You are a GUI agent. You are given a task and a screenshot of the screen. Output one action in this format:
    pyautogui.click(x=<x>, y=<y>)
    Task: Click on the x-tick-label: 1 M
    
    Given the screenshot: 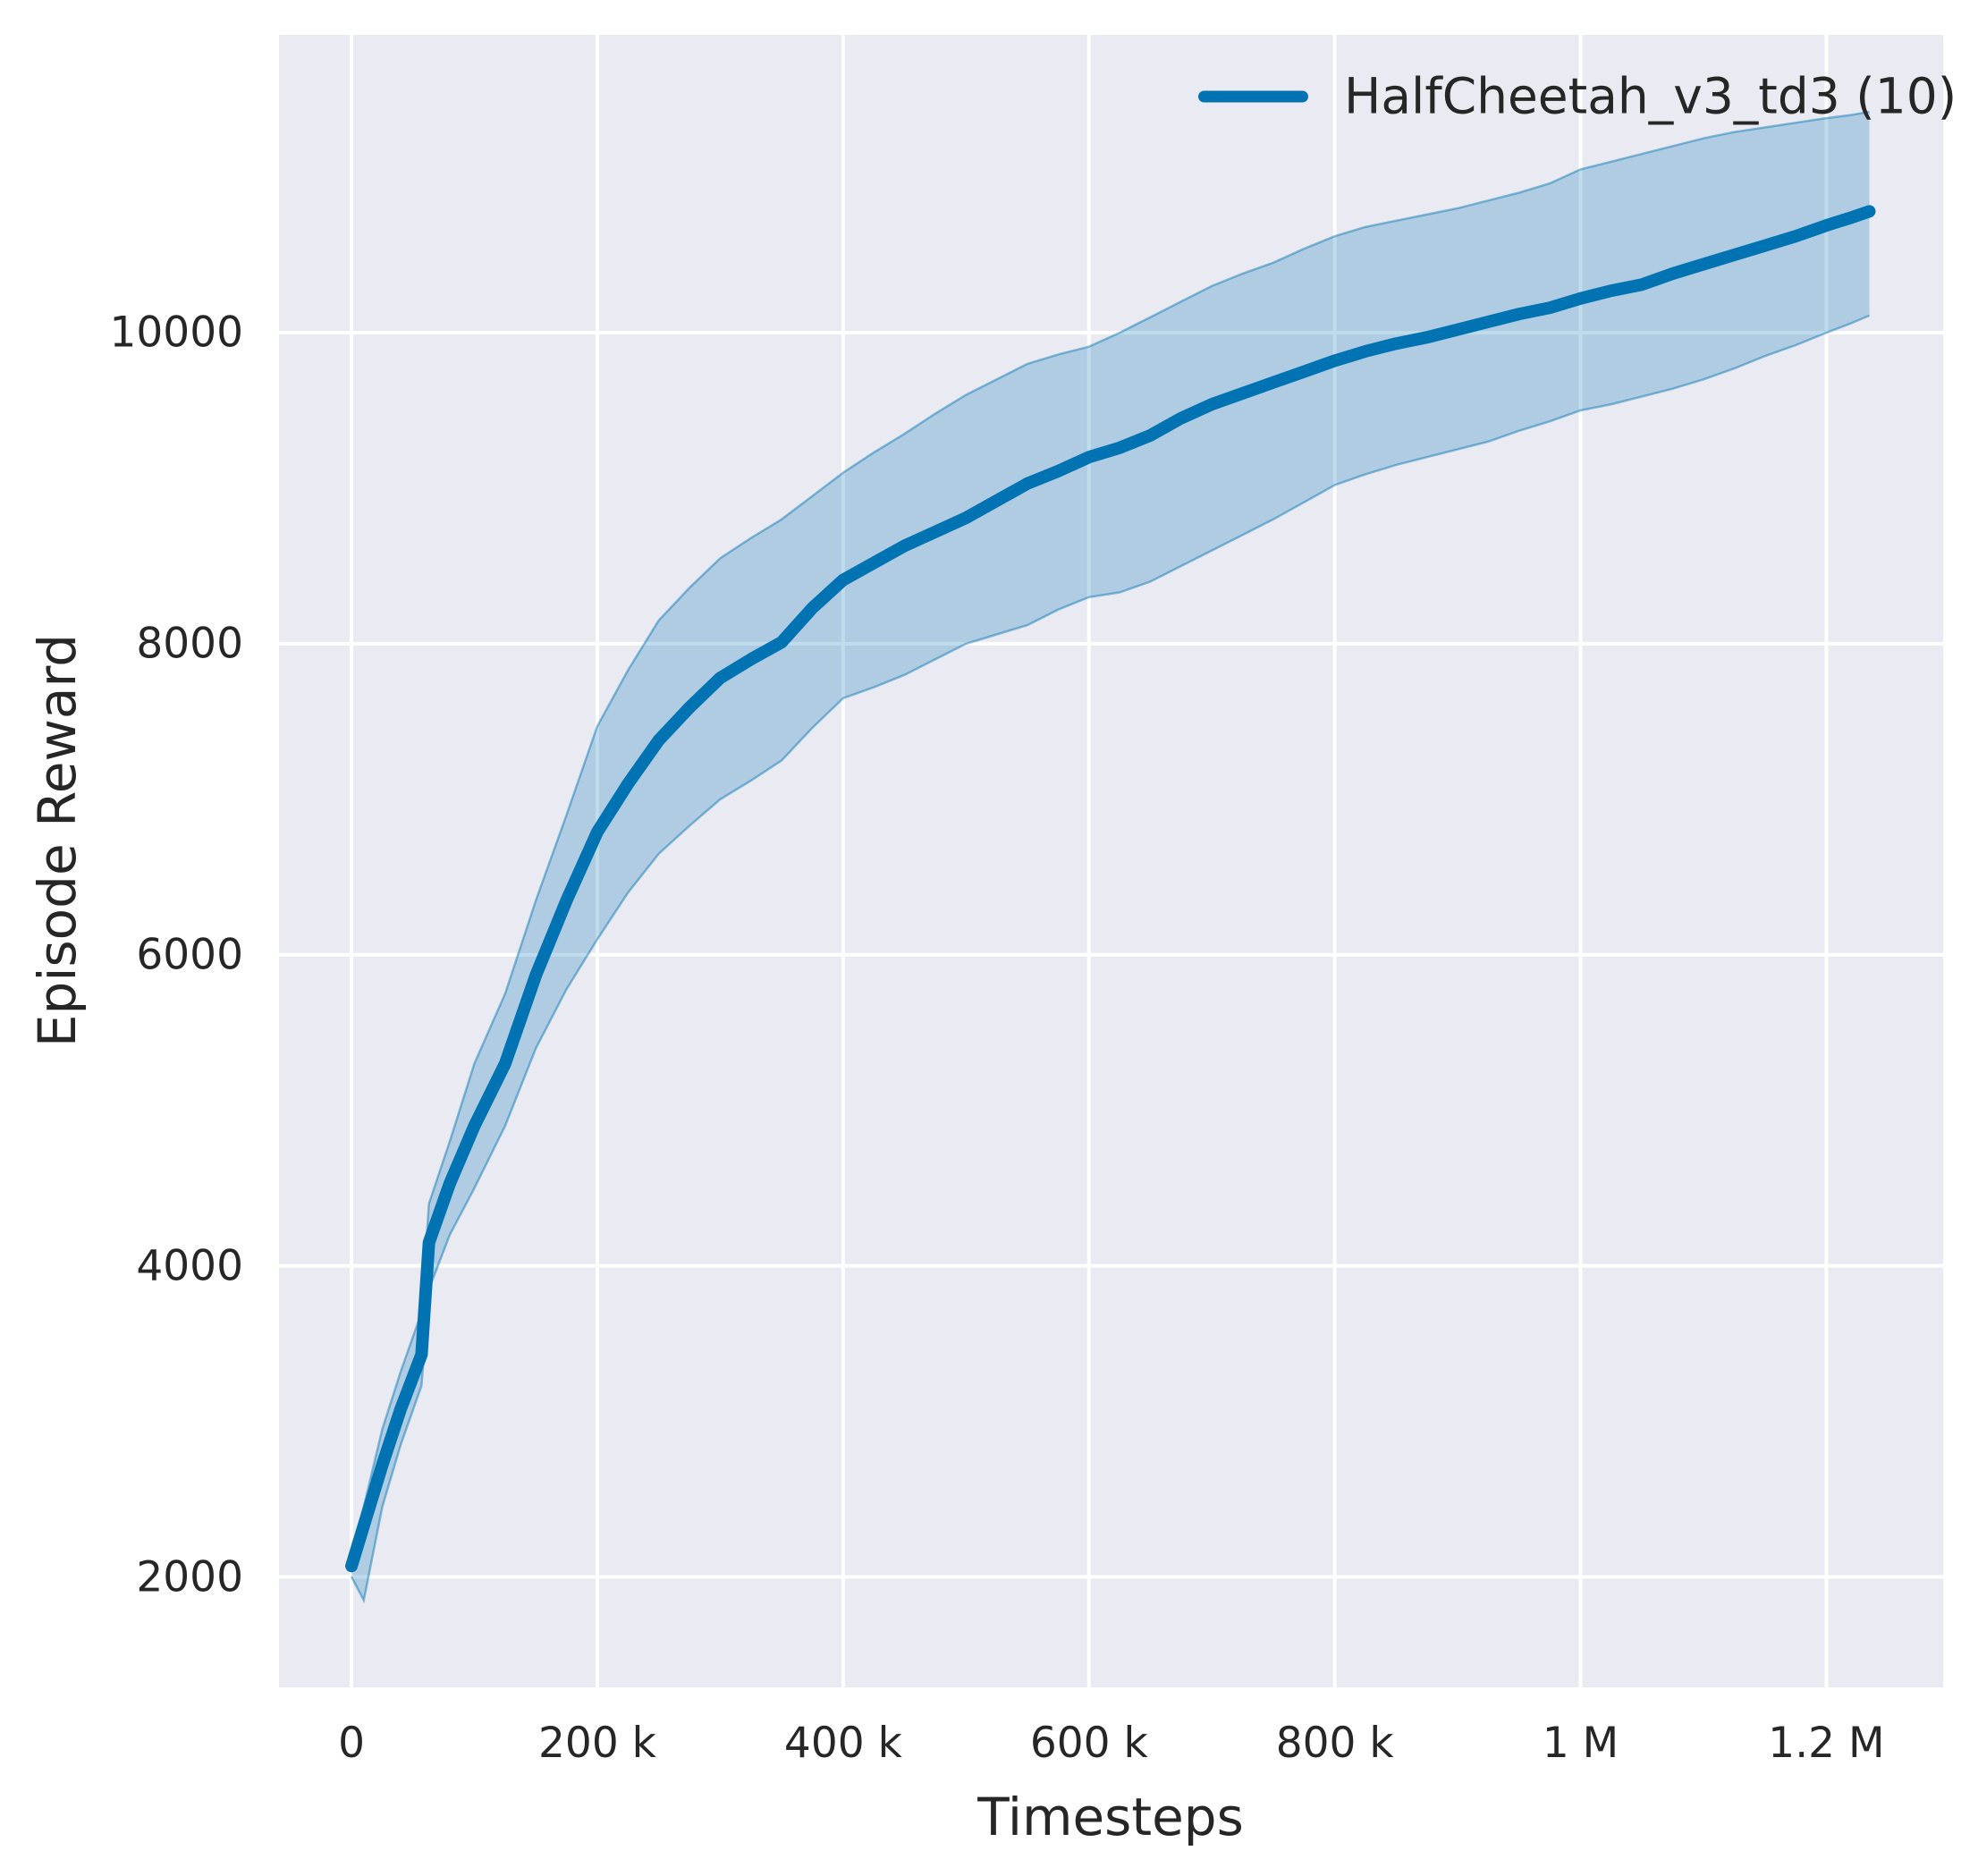 What is the action you would take?
    pyautogui.click(x=1580, y=1743)
    